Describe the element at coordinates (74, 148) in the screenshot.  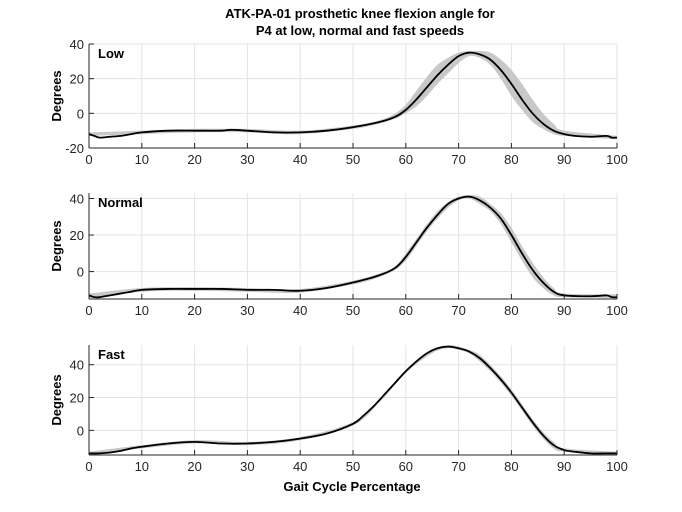
I see `y-tick-label: -20` at that location.